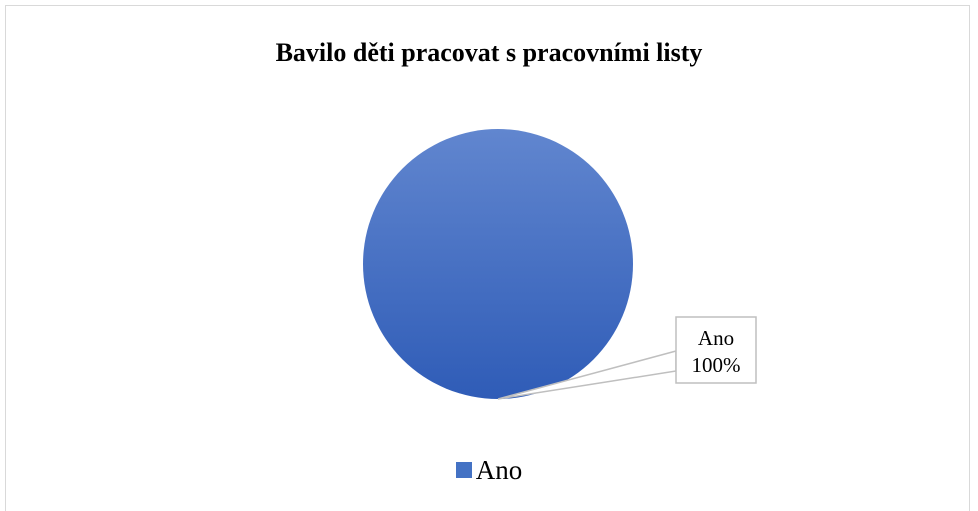 The image size is (978, 511). I want to click on legend-swatch, so click(463, 470).